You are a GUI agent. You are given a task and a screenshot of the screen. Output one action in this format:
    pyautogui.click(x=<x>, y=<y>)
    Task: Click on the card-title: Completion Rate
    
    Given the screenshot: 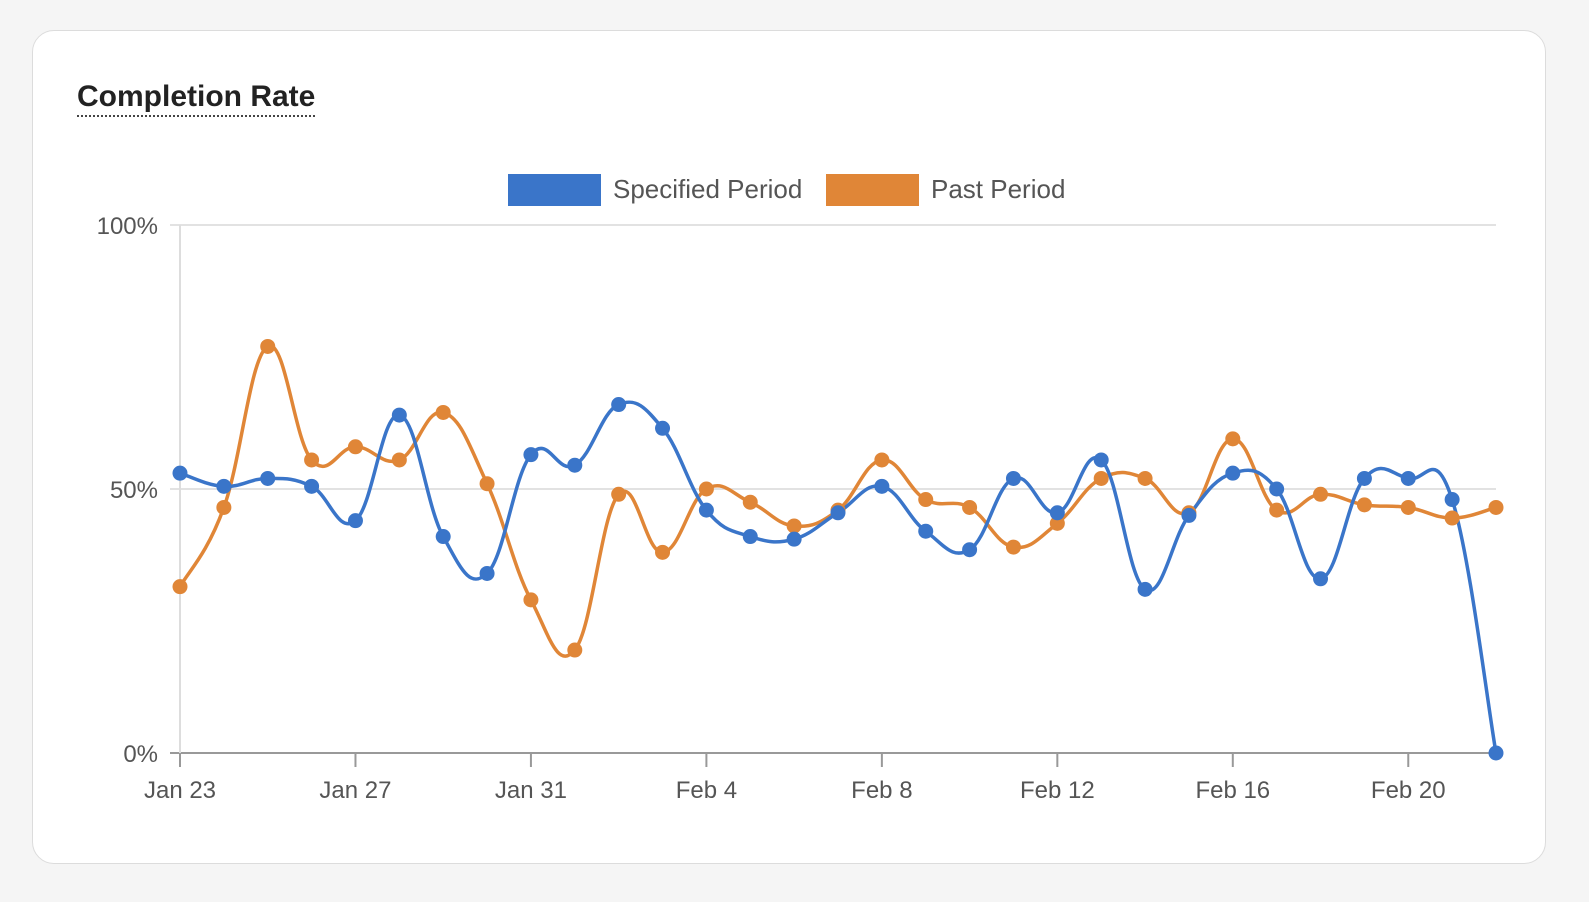 What is the action you would take?
    pyautogui.click(x=196, y=98)
    